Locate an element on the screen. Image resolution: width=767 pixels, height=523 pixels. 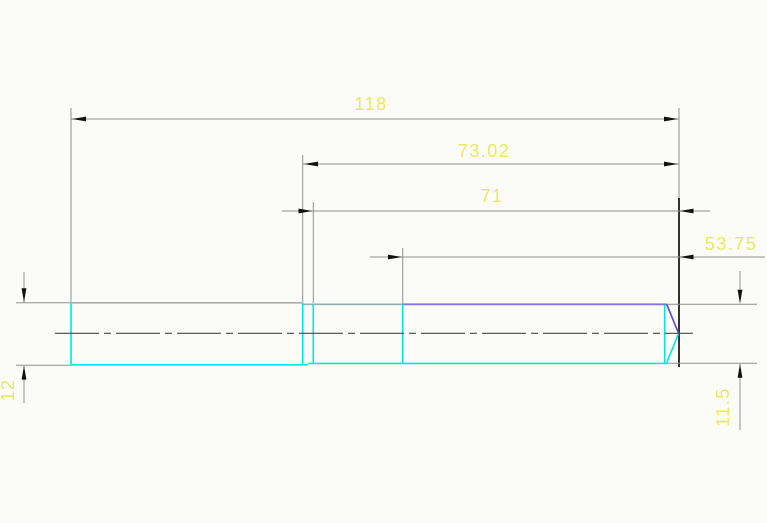
dimension-section-length: 71 is located at coordinates (496, 244).